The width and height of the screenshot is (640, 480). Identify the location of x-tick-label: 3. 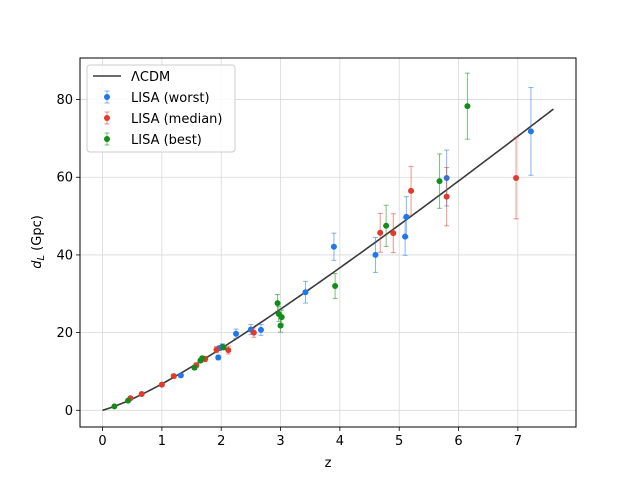
(280, 441).